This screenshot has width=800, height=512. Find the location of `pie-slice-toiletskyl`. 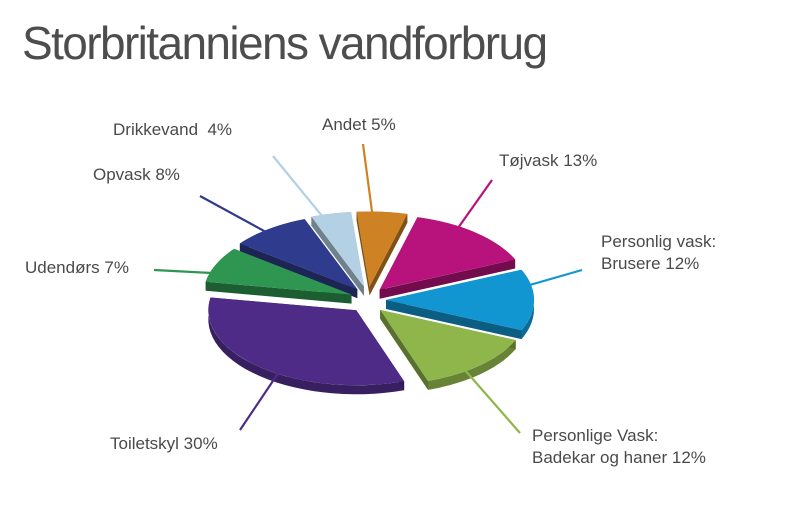

pie-slice-toiletskyl is located at coordinates (306, 346).